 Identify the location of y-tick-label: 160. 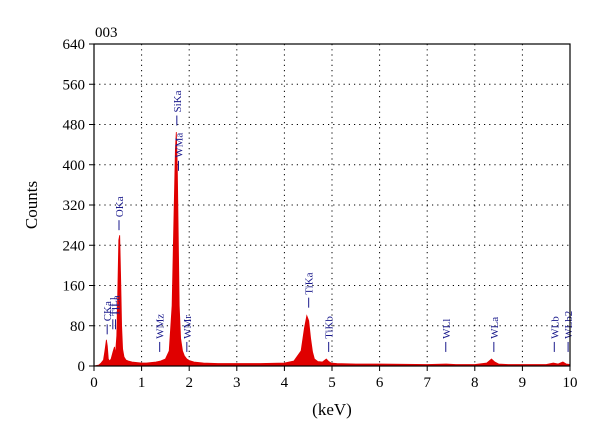
(74, 287).